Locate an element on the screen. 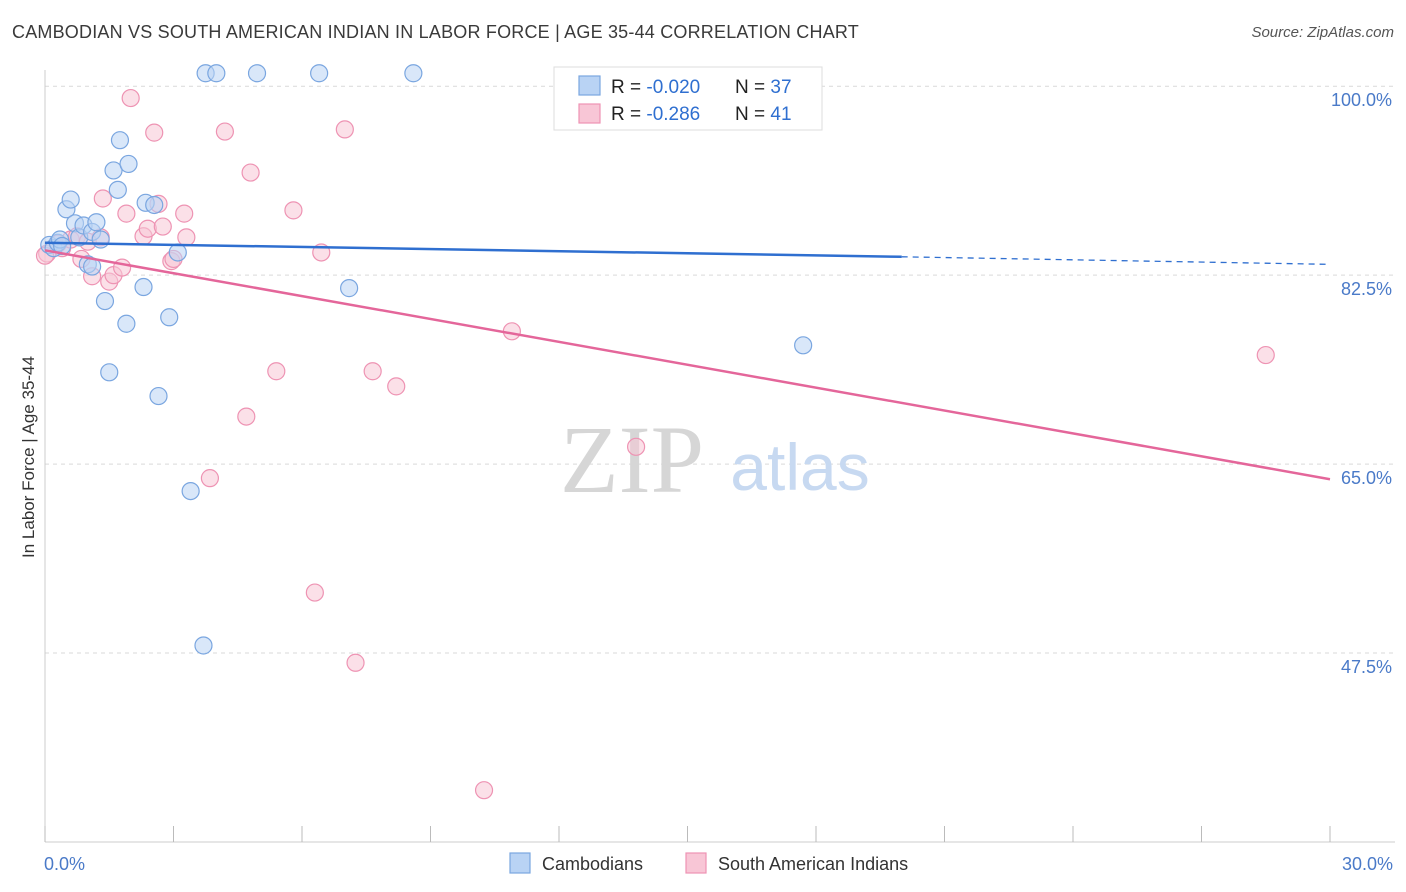 Image resolution: width=1406 pixels, height=892 pixels. svg-text: R = -0.020 is located at coordinates (655, 87).